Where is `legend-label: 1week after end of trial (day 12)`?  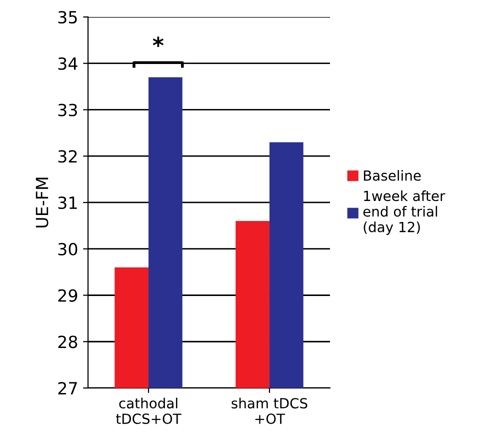
legend-label: 1week after end of trial (day 12) is located at coordinates (404, 212).